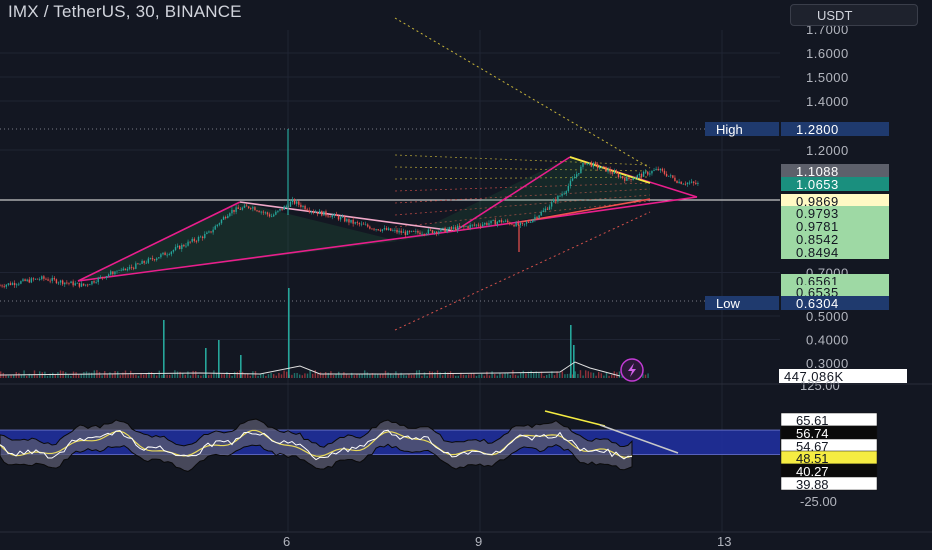  I want to click on currency-button: USDT, so click(854, 15).